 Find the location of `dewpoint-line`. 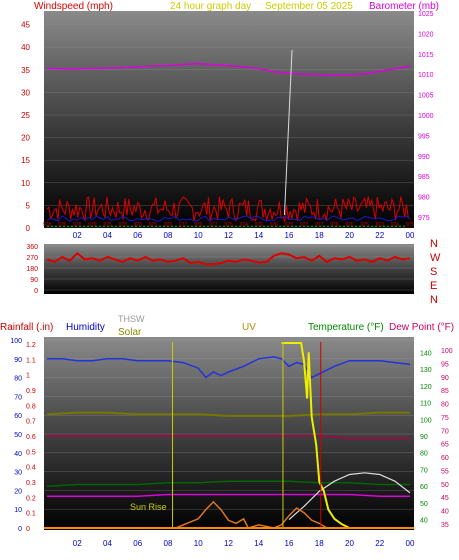

dewpoint-line is located at coordinates (228, 437).